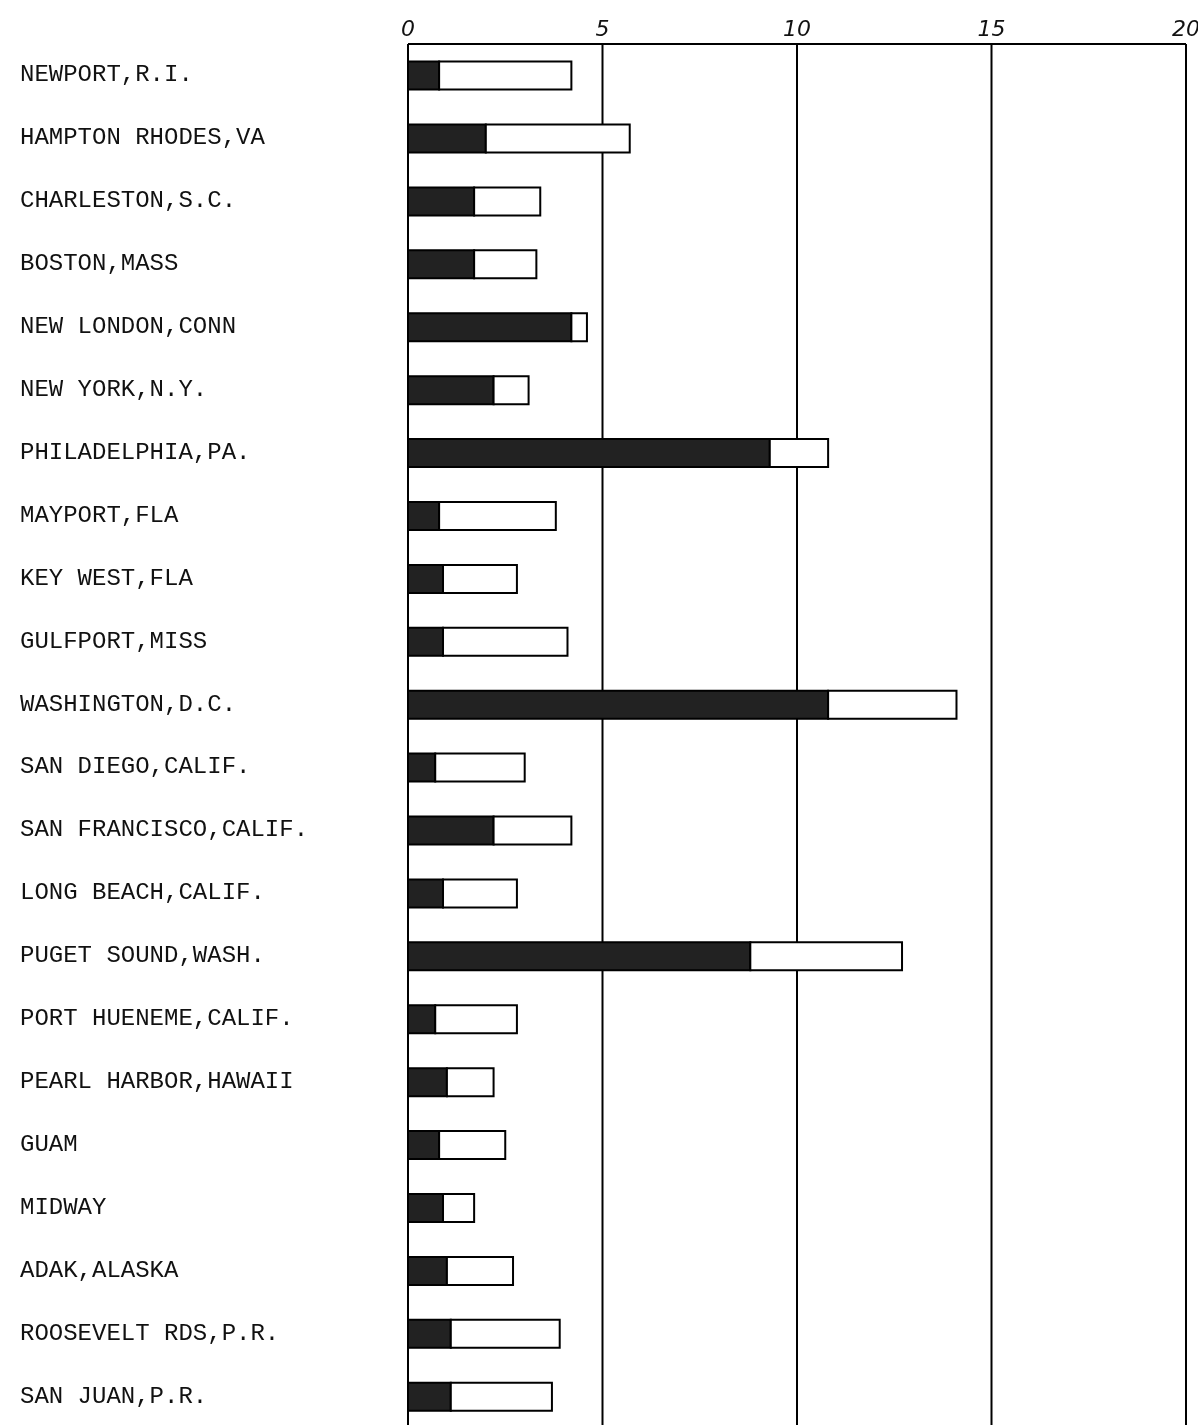 This screenshot has height=1425, width=1198. Describe the element at coordinates (135, 767) in the screenshot. I see `y-tick-label: SAN DIEGO,CALIF.` at that location.